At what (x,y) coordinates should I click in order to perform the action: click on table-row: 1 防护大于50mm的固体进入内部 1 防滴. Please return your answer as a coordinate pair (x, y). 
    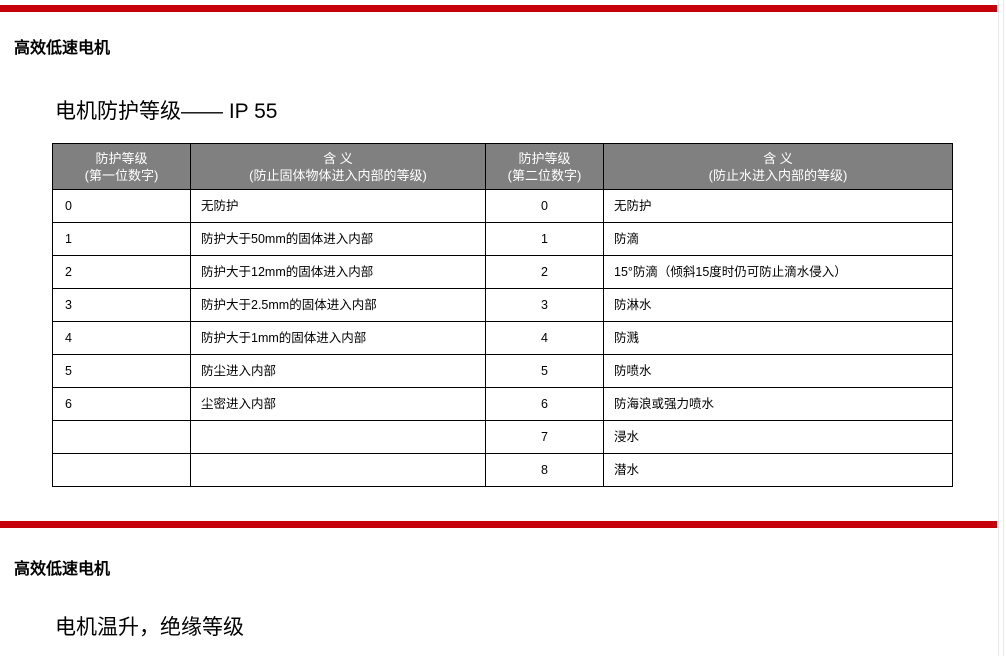
    Looking at the image, I should click on (502, 239).